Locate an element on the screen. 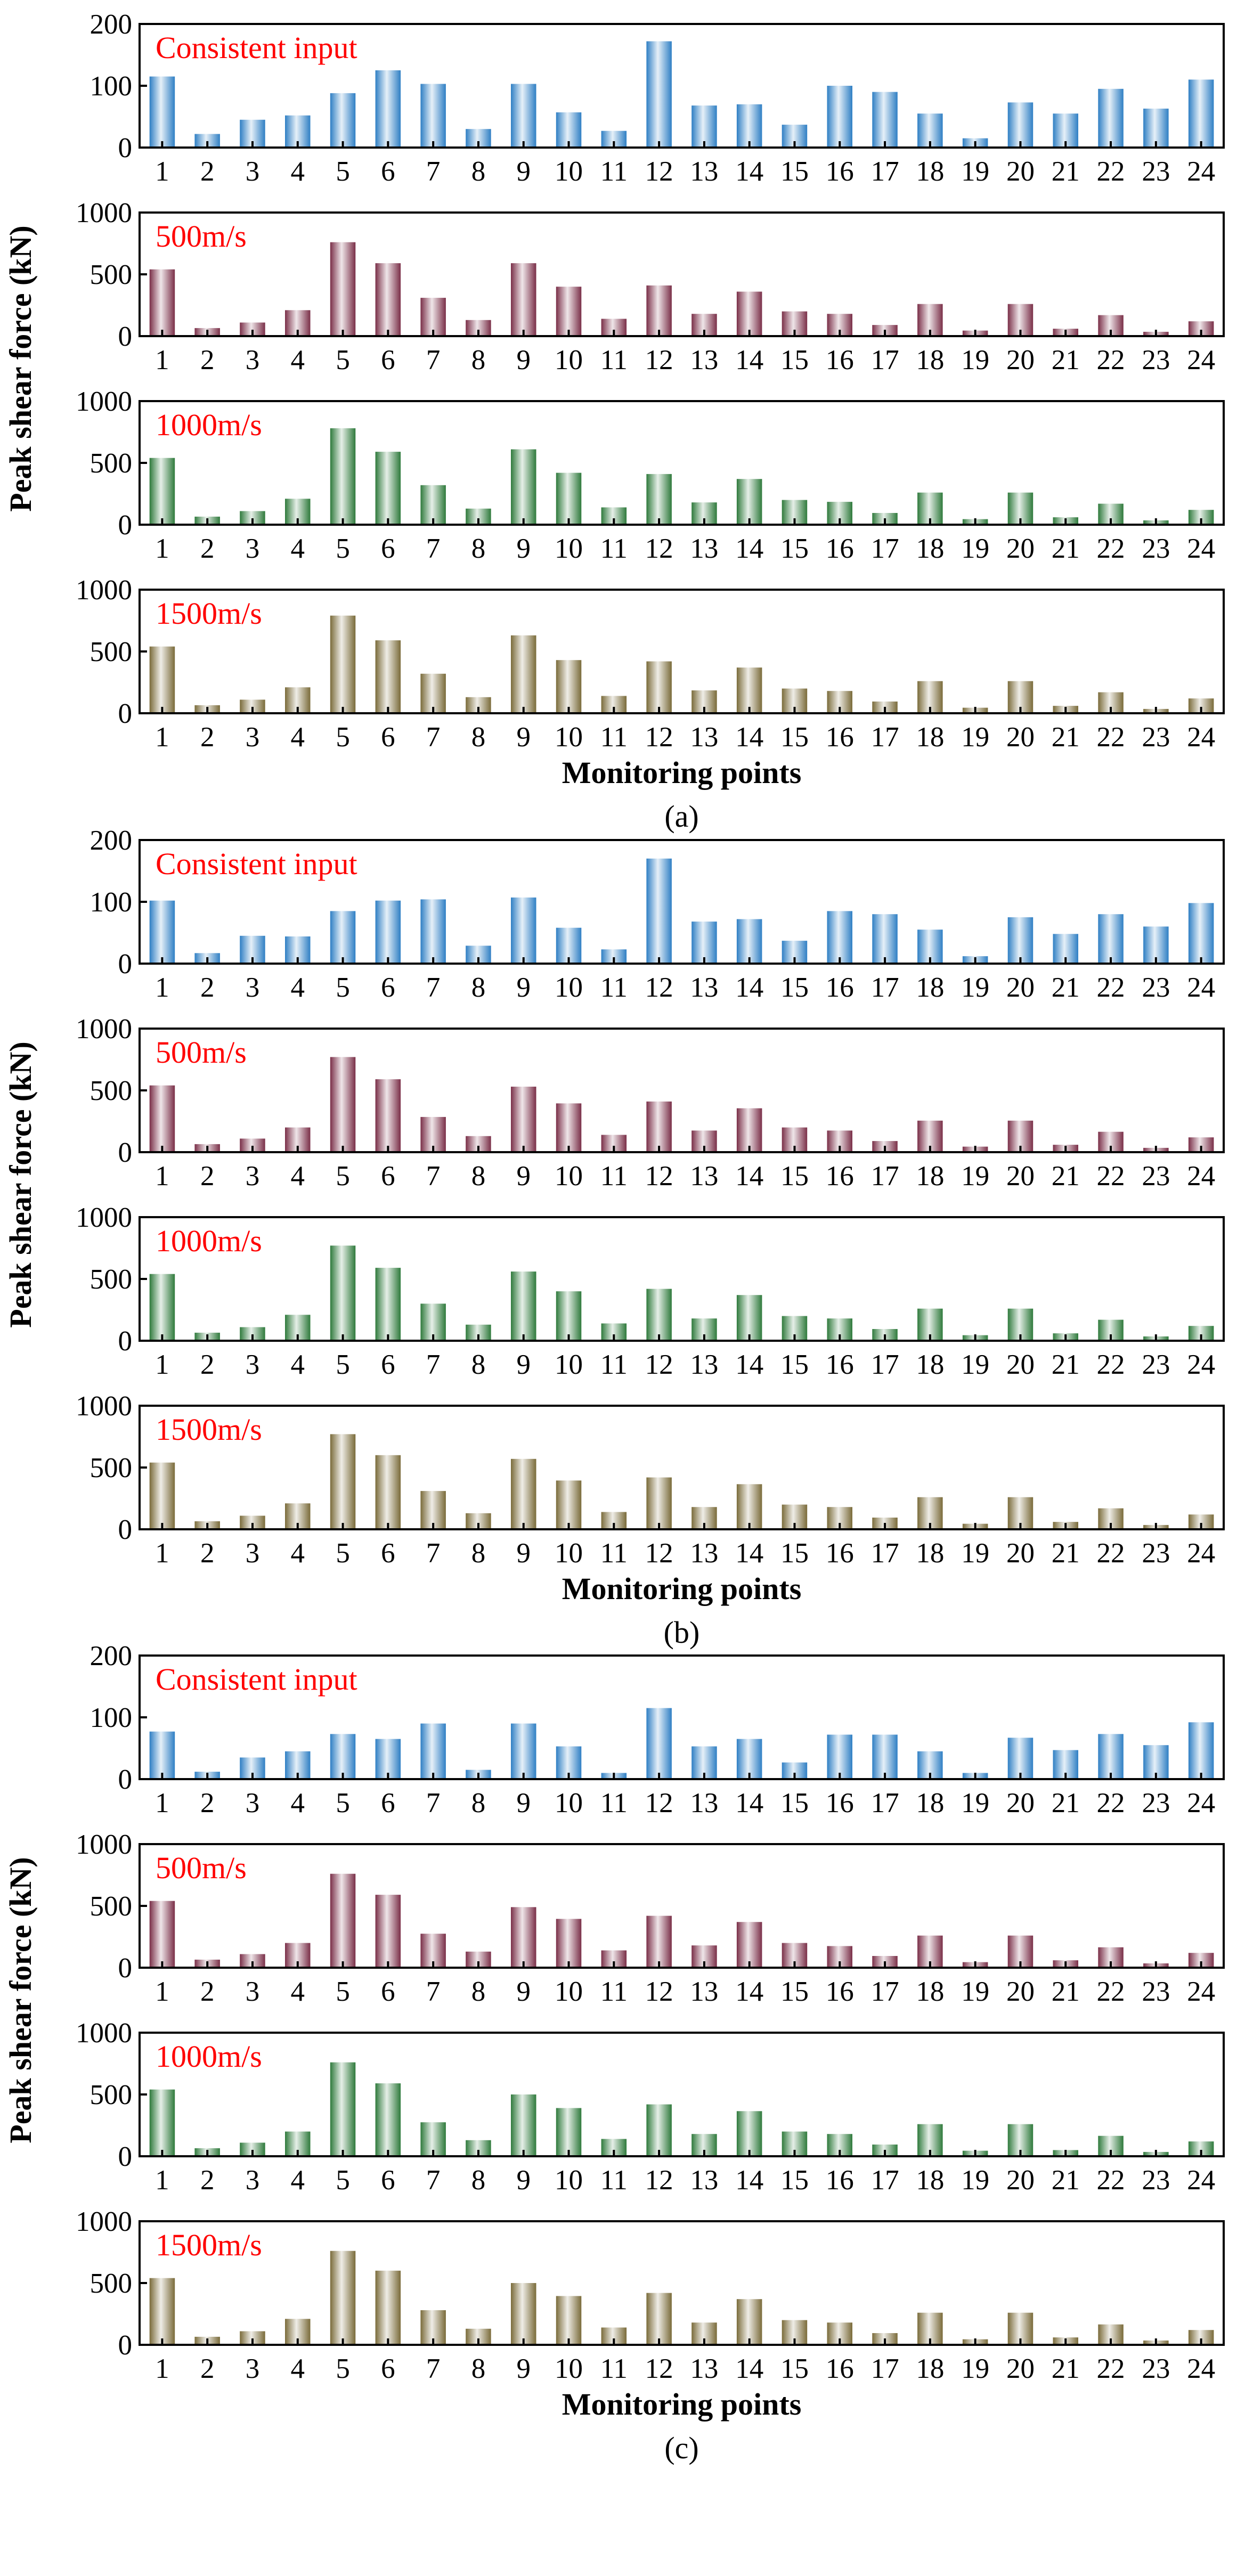  y-tick-label: 500 is located at coordinates (111, 463).